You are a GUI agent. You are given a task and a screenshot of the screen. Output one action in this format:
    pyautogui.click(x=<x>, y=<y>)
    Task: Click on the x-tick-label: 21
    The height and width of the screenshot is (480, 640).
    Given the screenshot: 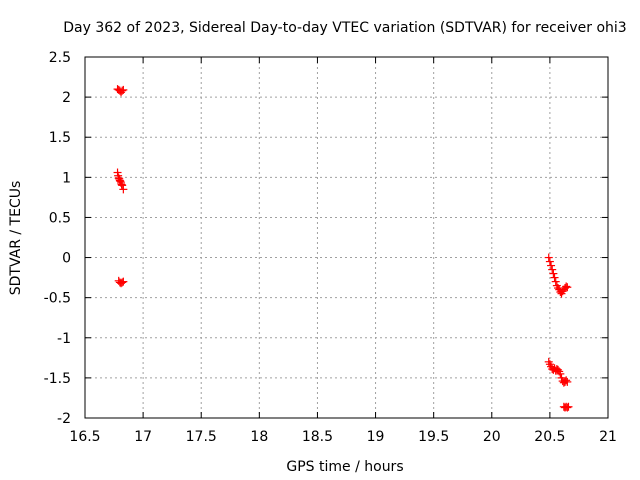 What is the action you would take?
    pyautogui.click(x=608, y=437)
    